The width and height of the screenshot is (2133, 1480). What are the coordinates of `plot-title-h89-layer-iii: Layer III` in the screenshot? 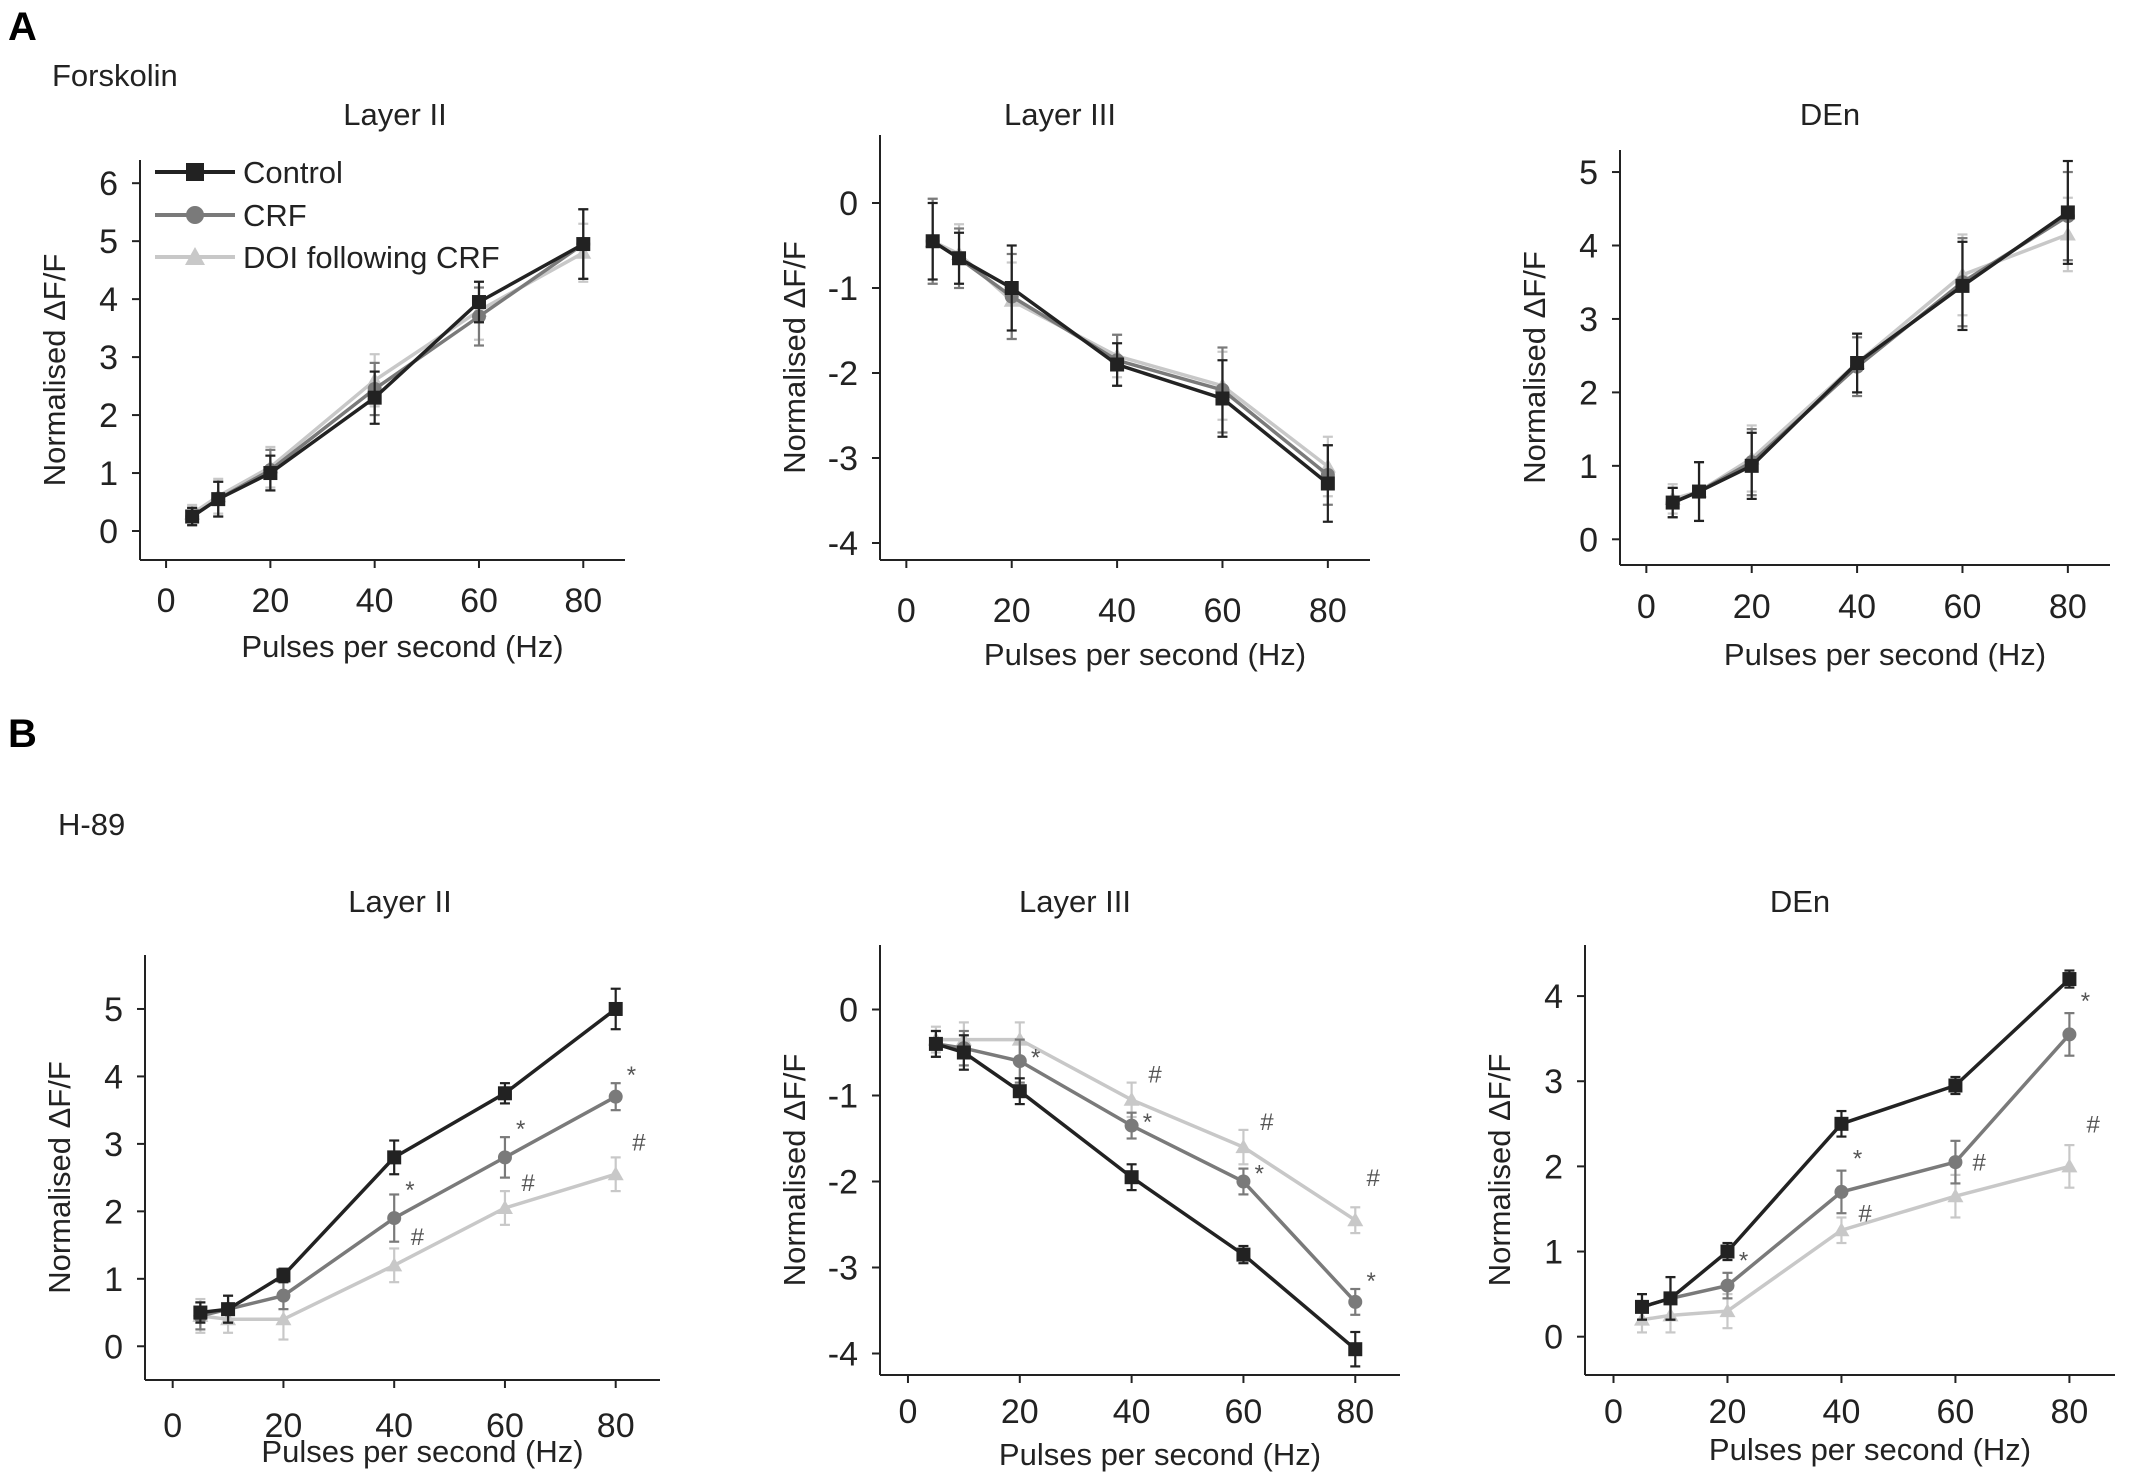 It's located at (1075, 901).